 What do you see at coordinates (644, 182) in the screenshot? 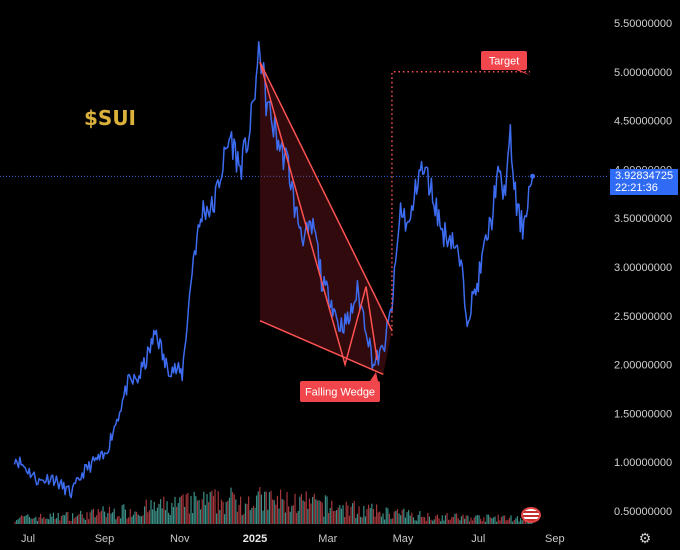
I see `current-price-badge: 3.92834725 22:21:36` at bounding box center [644, 182].